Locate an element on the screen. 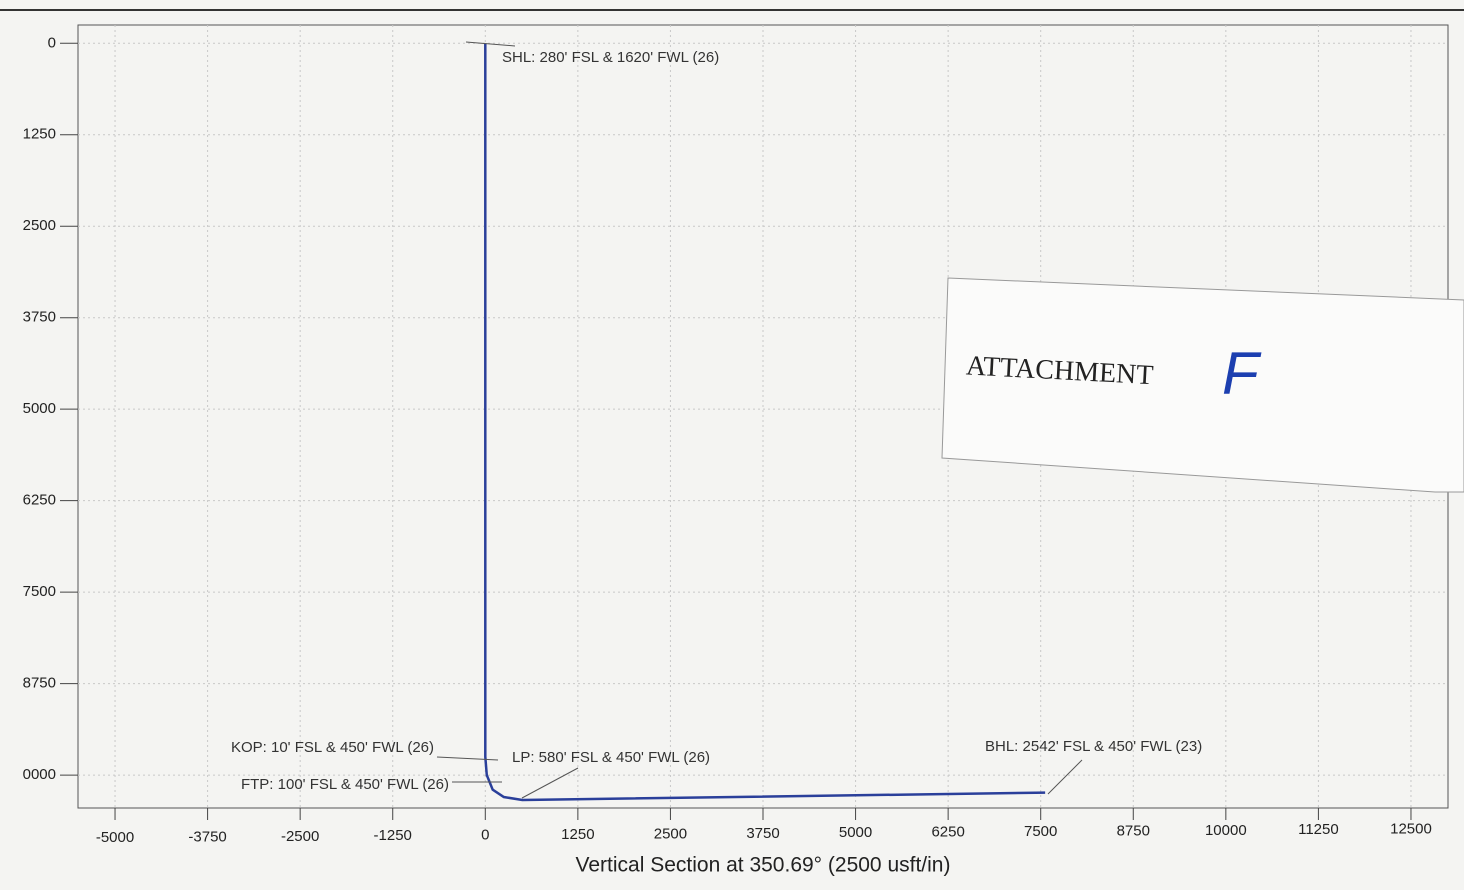  x-tick-label: 10000 is located at coordinates (1226, 830).